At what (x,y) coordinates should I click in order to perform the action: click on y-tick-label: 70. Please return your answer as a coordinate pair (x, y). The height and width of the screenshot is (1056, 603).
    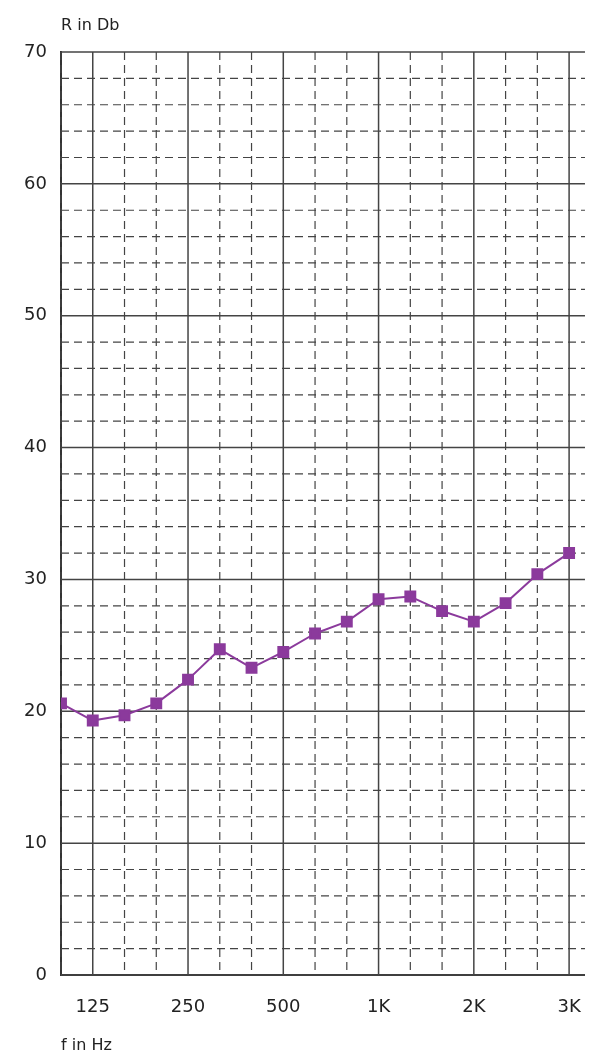
    Looking at the image, I should click on (35, 50).